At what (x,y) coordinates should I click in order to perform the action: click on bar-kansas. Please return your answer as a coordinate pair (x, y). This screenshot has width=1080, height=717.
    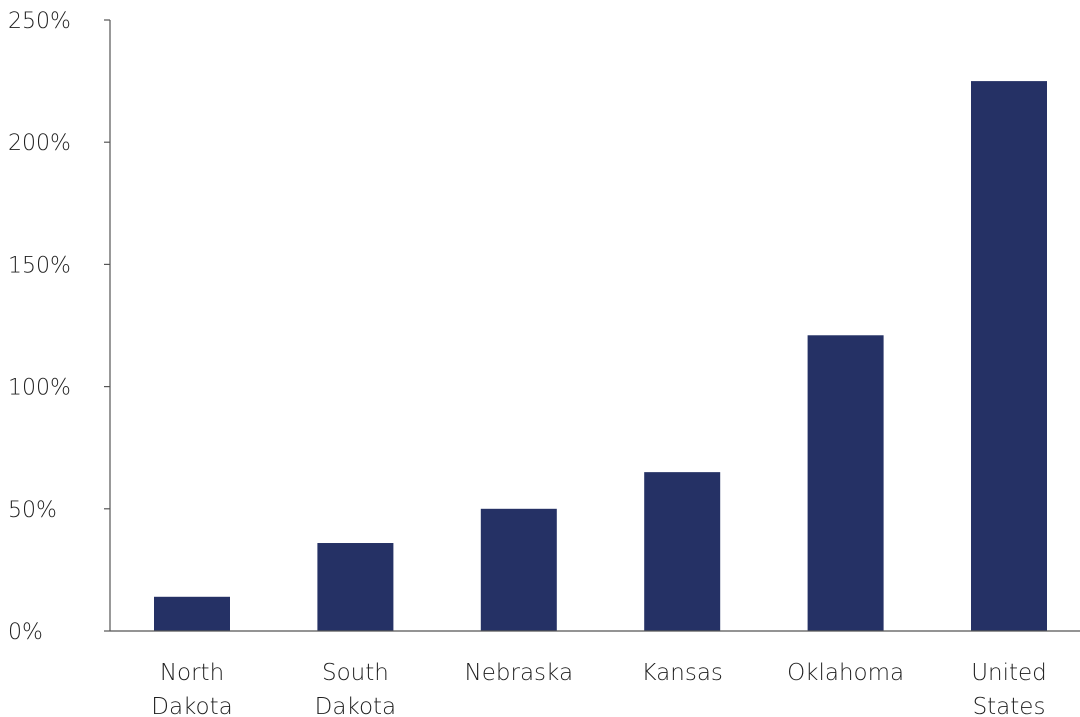
    Looking at the image, I should click on (682, 551).